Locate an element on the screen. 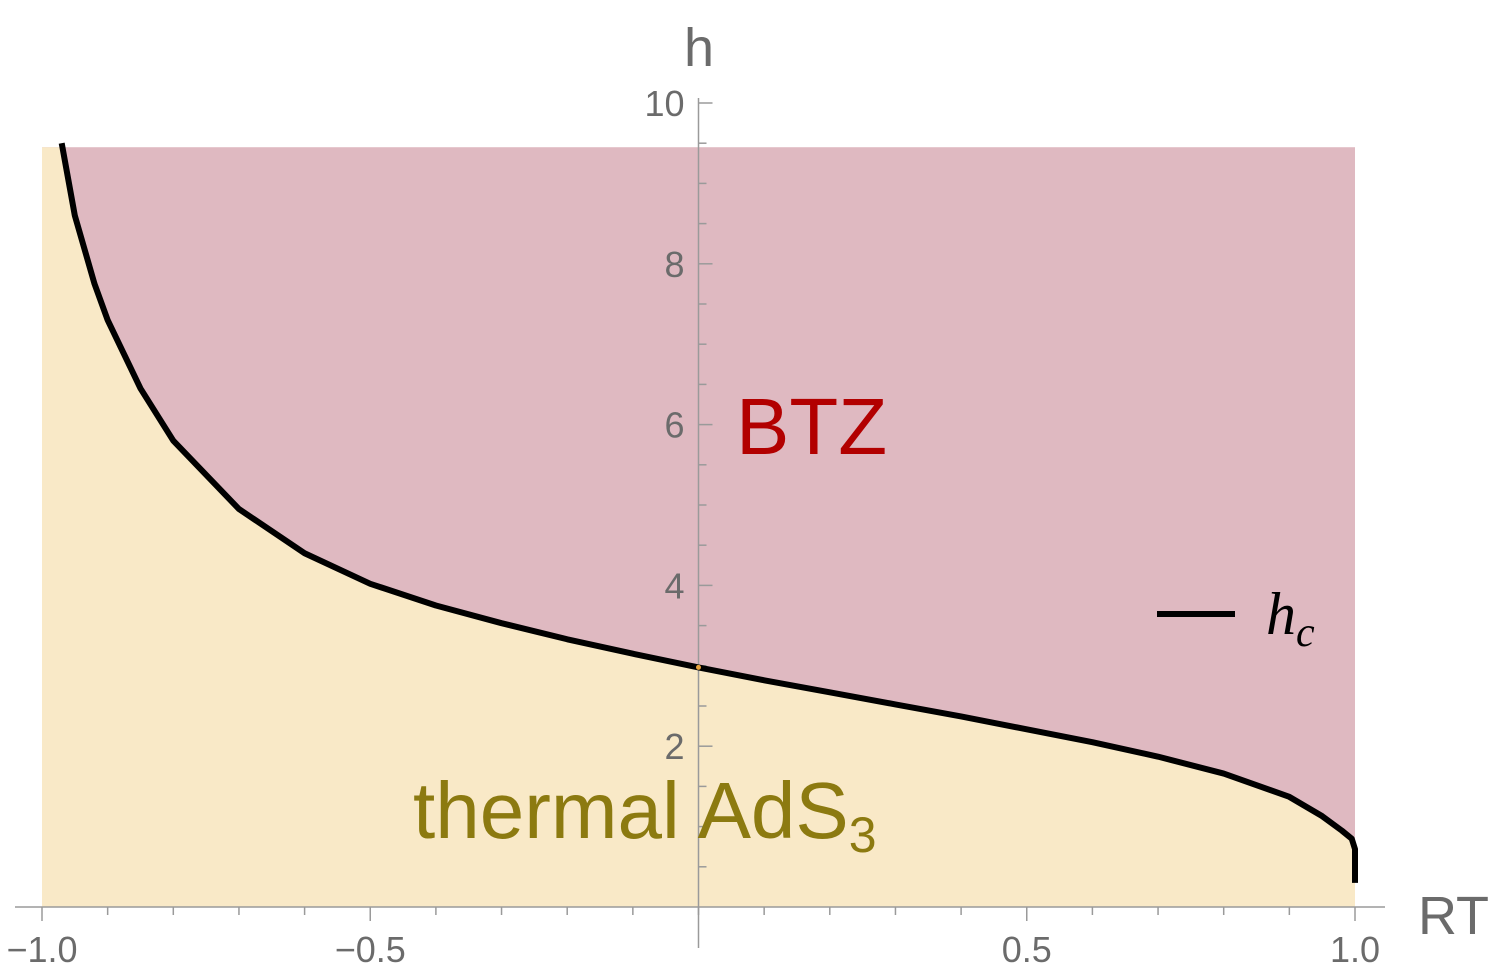 This screenshot has width=1500, height=979. btz-label: BTZ is located at coordinates (811, 426).